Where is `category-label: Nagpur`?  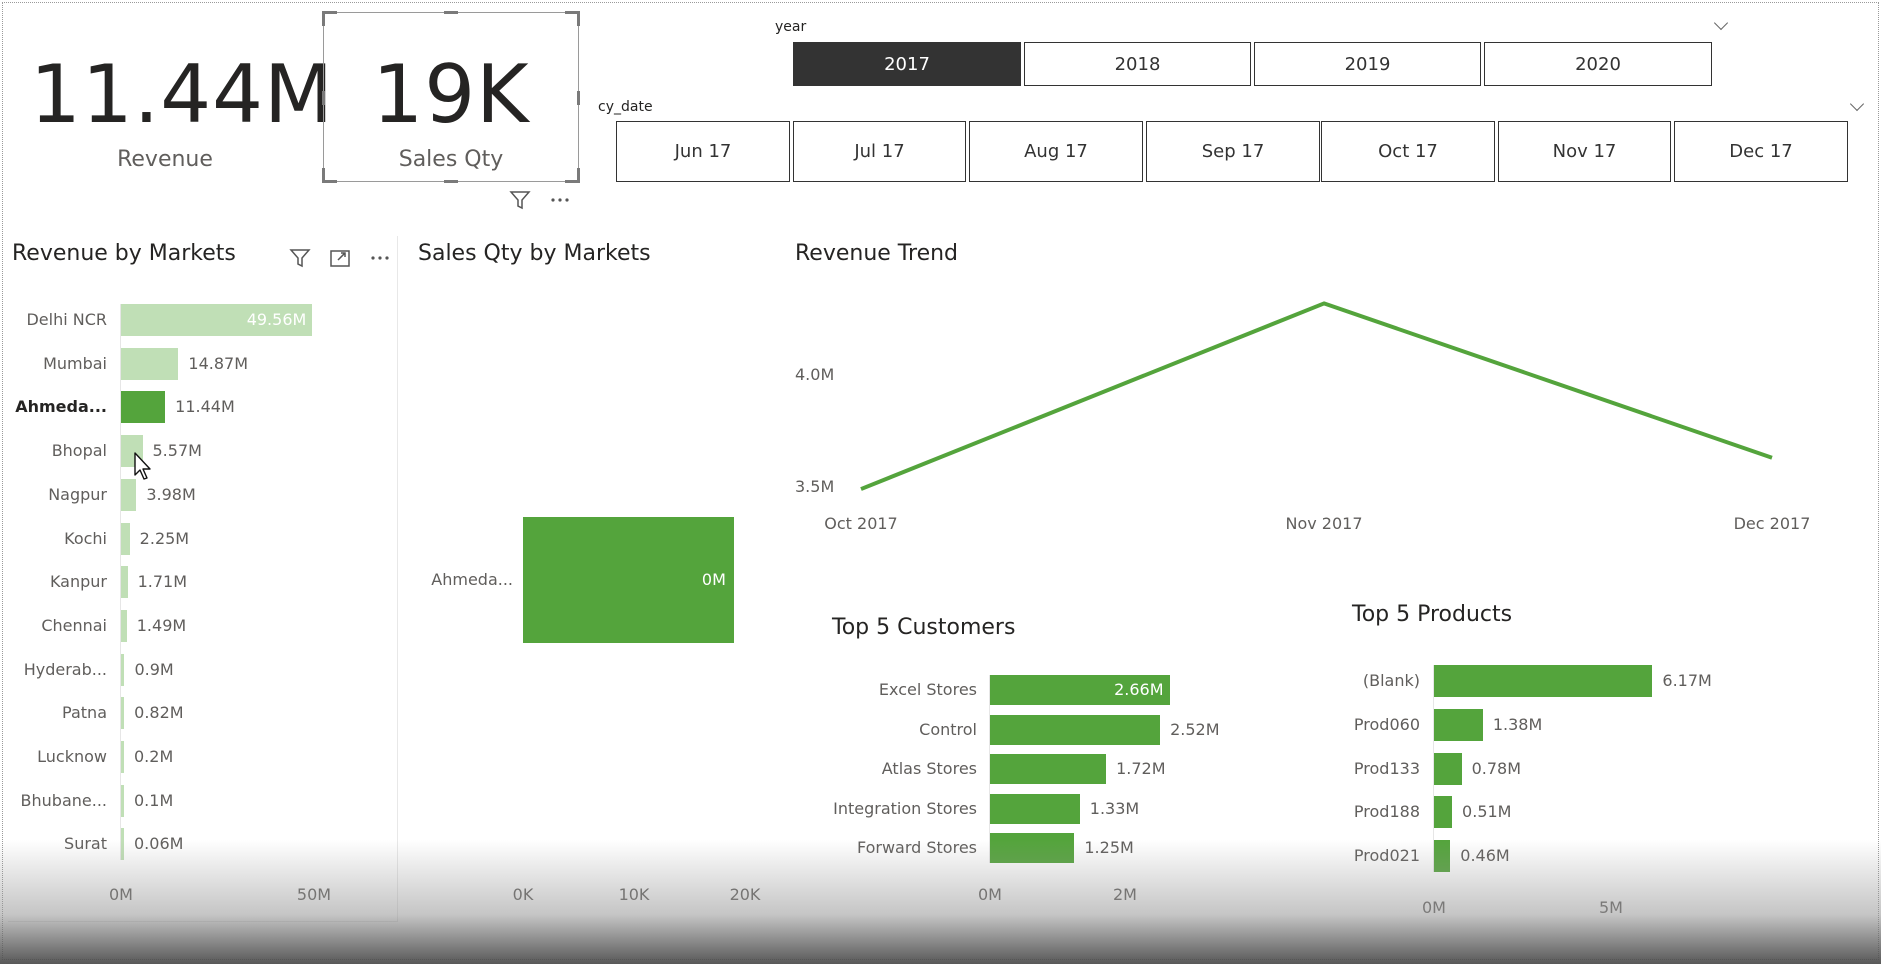 category-label: Nagpur is located at coordinates (77, 494).